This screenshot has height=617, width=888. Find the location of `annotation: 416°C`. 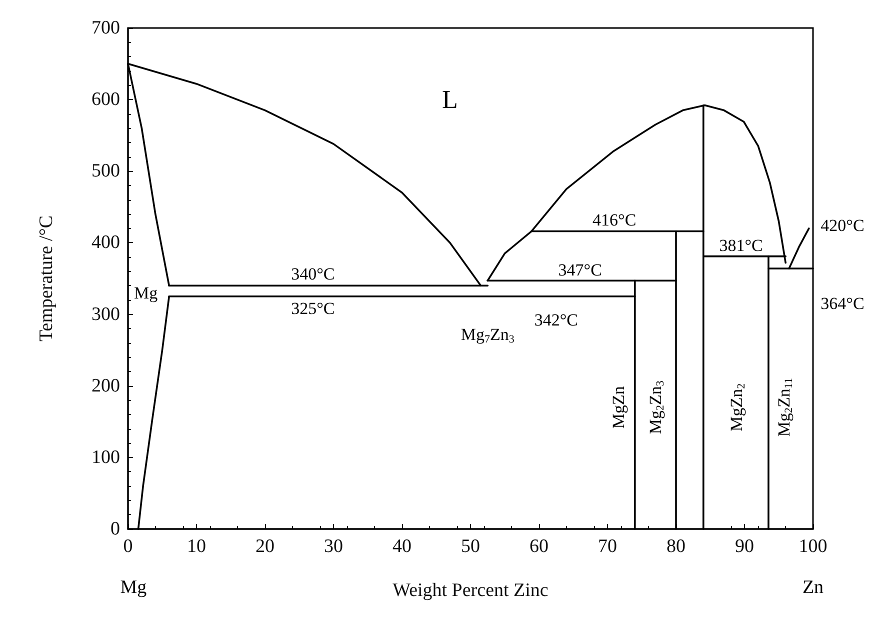

annotation: 416°C is located at coordinates (614, 220).